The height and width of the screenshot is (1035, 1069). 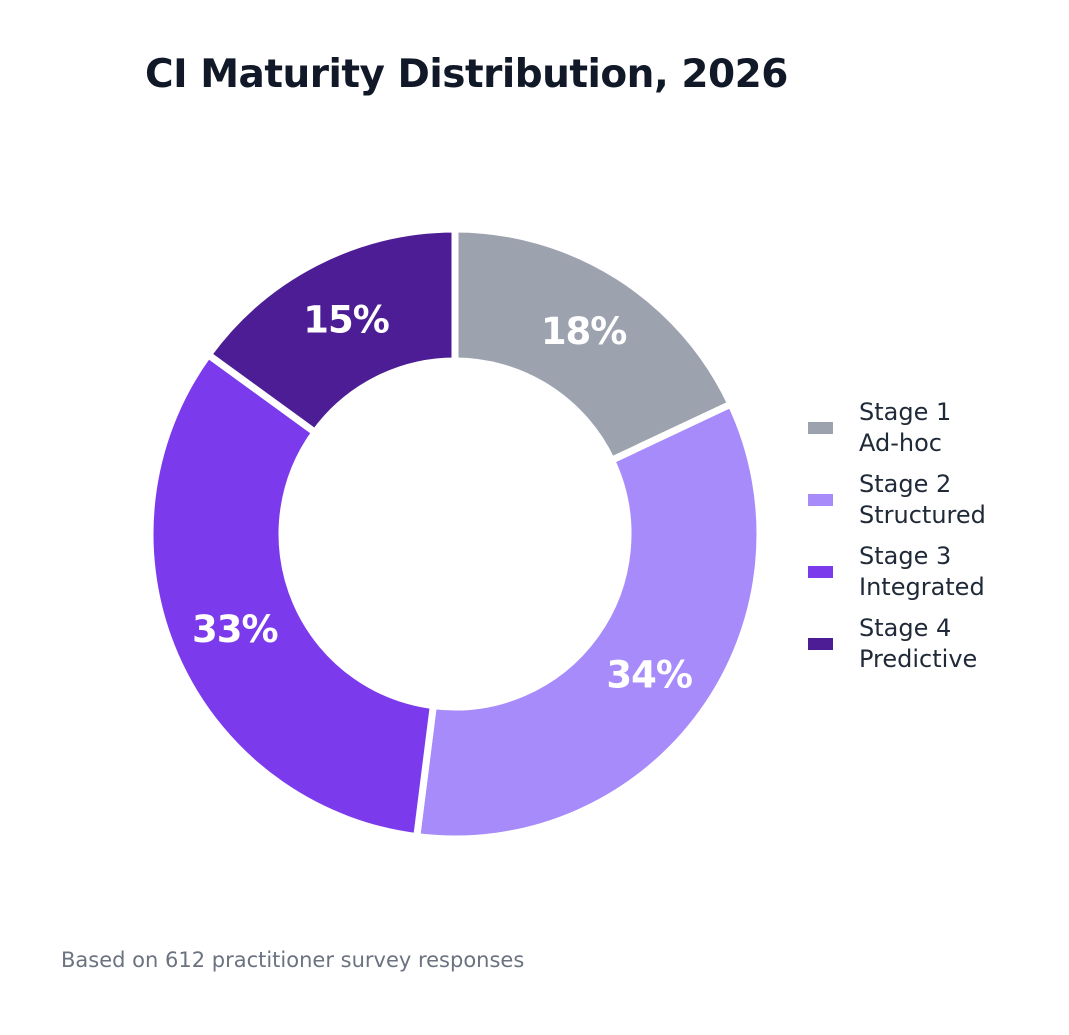 I want to click on legend-label-stage-4: Stage 4, so click(x=905, y=628).